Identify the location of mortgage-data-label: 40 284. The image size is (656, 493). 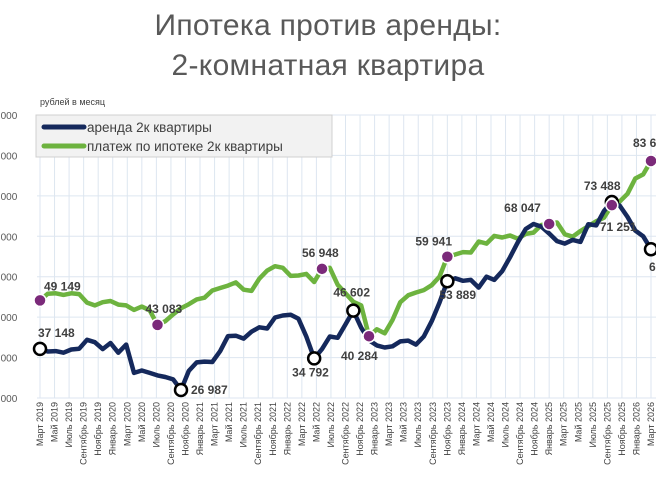
(359, 356).